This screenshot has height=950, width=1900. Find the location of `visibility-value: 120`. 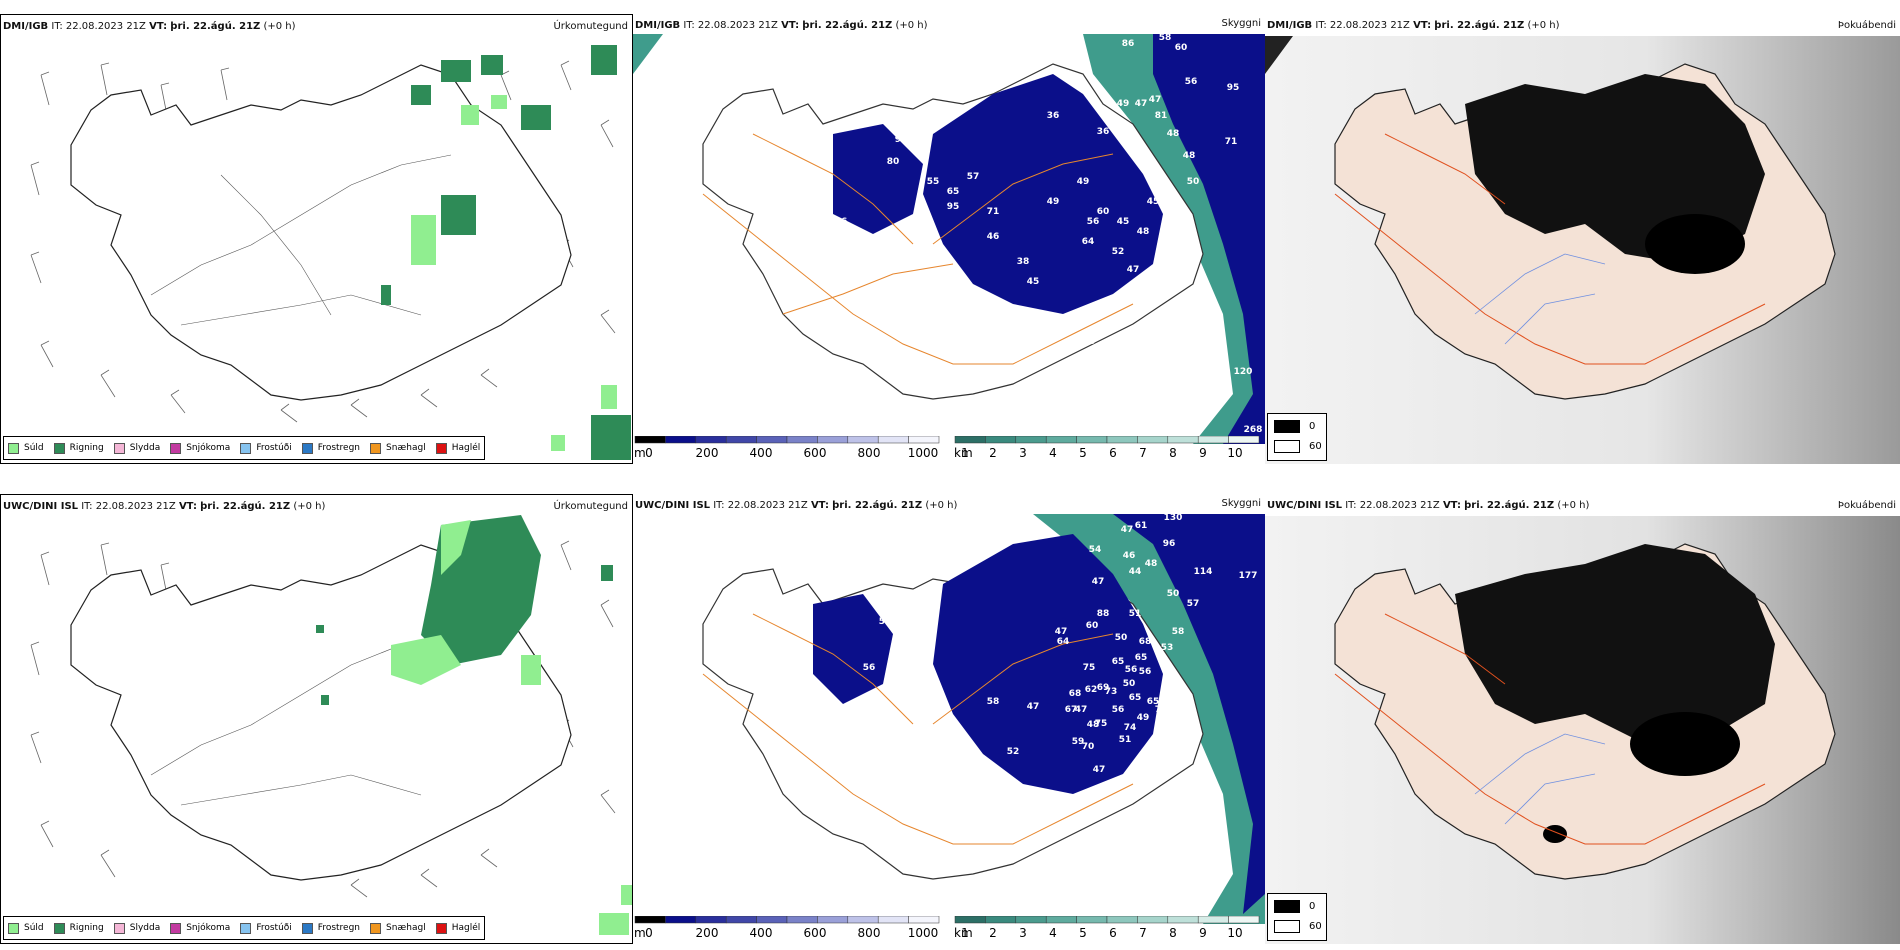

visibility-value: 120 is located at coordinates (1243, 372).